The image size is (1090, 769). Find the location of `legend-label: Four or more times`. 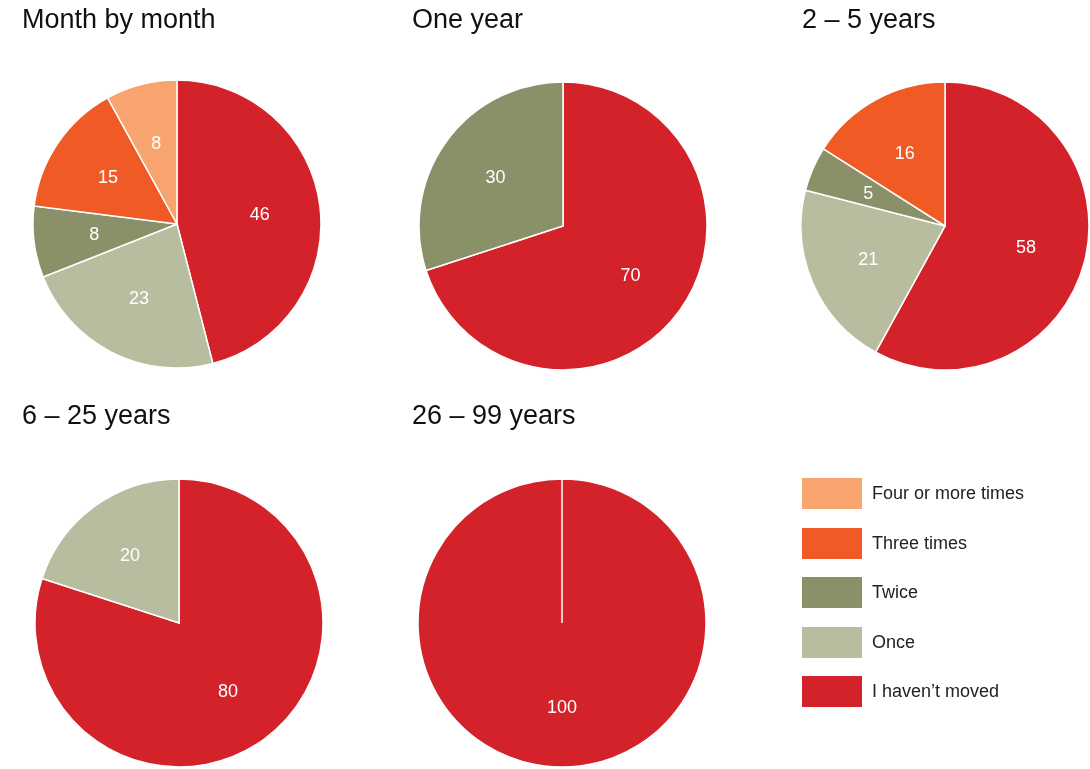

legend-label: Four or more times is located at coordinates (948, 494).